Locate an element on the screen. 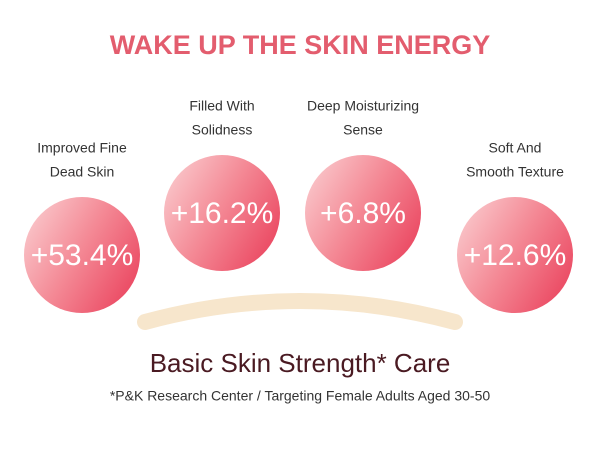 This screenshot has width=600, height=450. item-value: +6.8% is located at coordinates (363, 213).